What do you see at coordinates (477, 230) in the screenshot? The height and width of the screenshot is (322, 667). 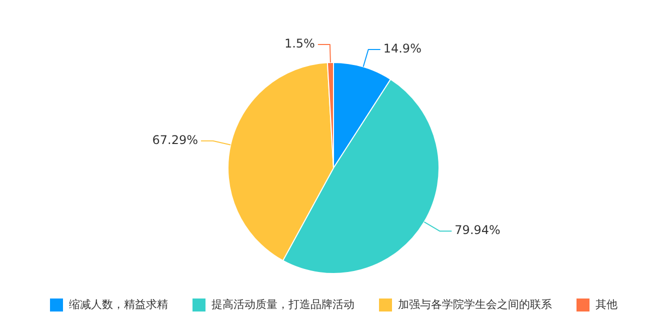 I see `data-label: 79.94%` at bounding box center [477, 230].